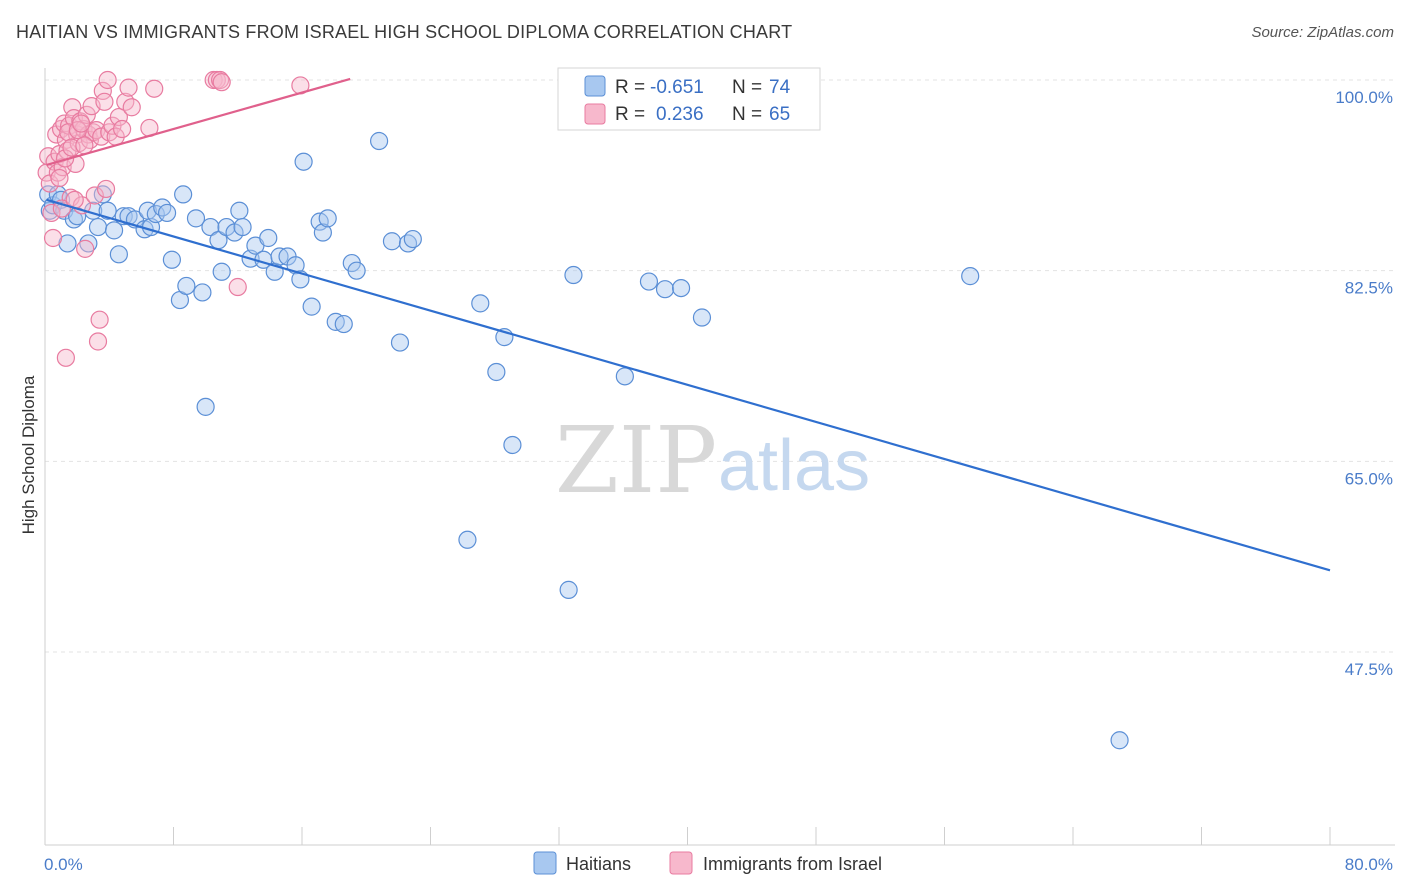 The image size is (1406, 892). What do you see at coordinates (598, 864) in the screenshot?
I see `legend-label-haitians: Haitians` at bounding box center [598, 864].